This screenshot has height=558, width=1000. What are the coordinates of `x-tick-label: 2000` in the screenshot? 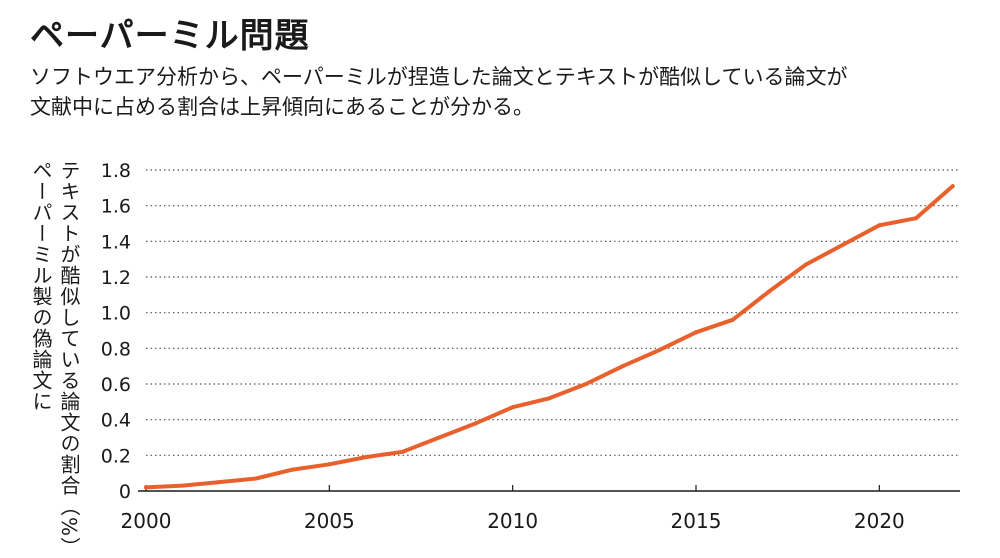 It's located at (146, 521).